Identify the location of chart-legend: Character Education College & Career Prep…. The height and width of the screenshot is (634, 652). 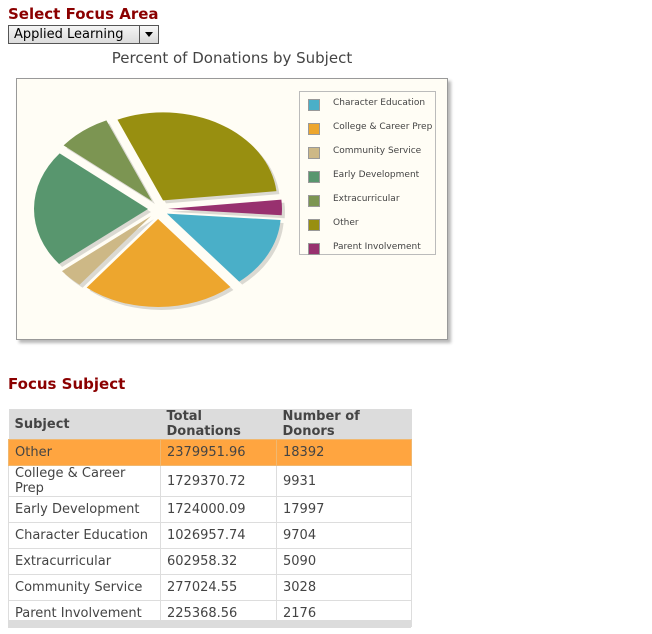
(367, 173).